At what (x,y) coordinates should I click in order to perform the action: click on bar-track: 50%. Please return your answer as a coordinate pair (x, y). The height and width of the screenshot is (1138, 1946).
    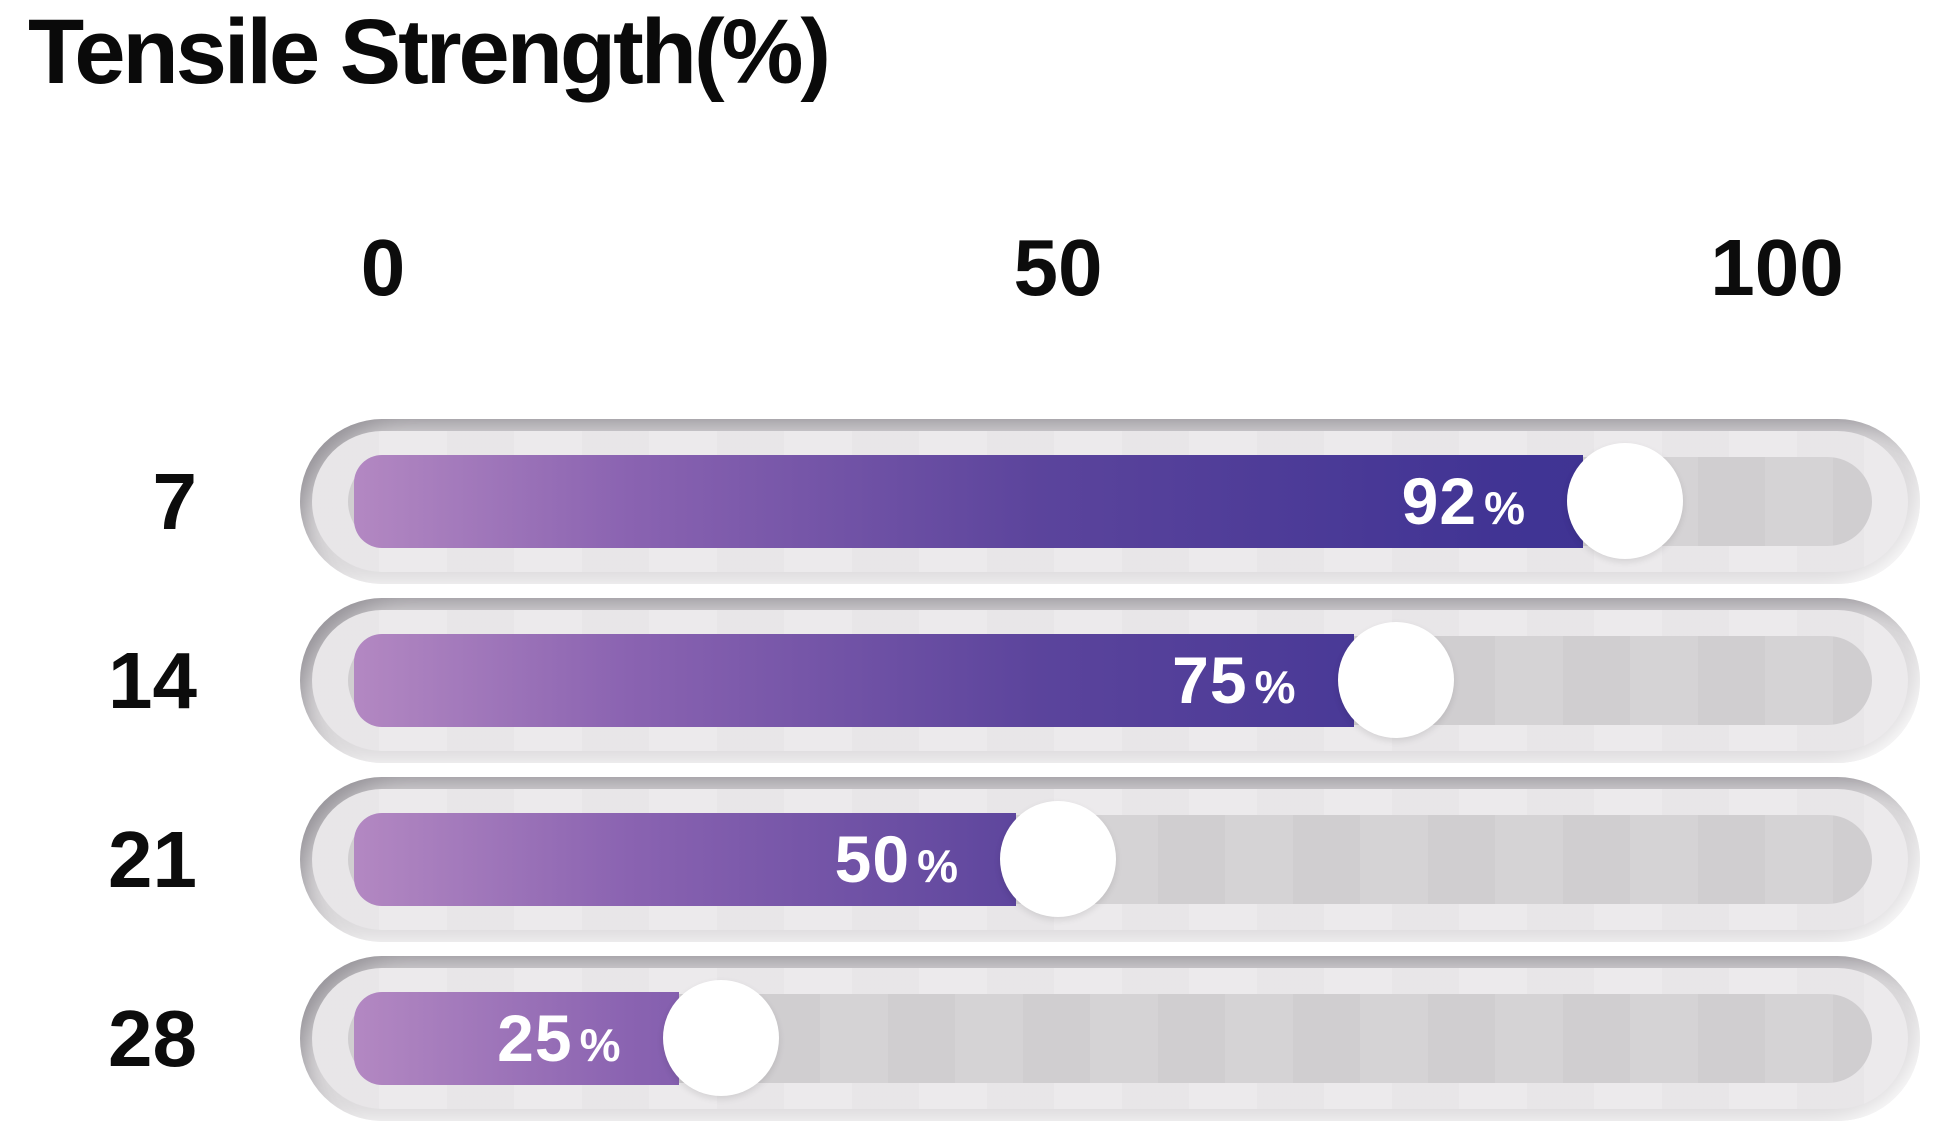
    Looking at the image, I should click on (1110, 859).